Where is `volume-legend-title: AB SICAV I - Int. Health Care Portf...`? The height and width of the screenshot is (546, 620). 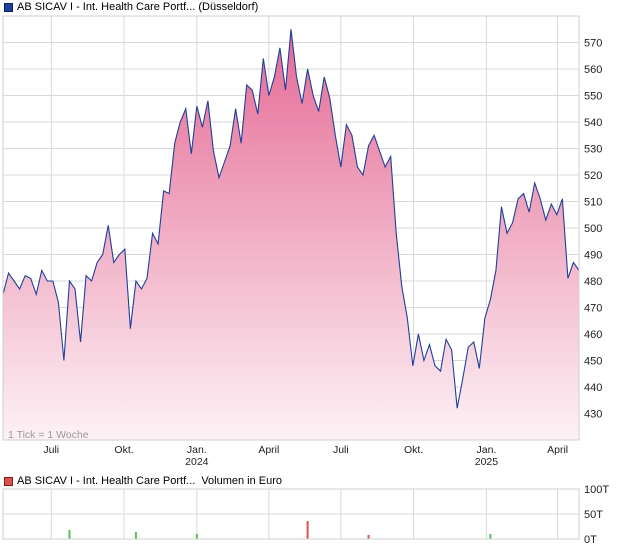
volume-legend-title: AB SICAV I - Int. Health Care Portf... is located at coordinates (106, 481).